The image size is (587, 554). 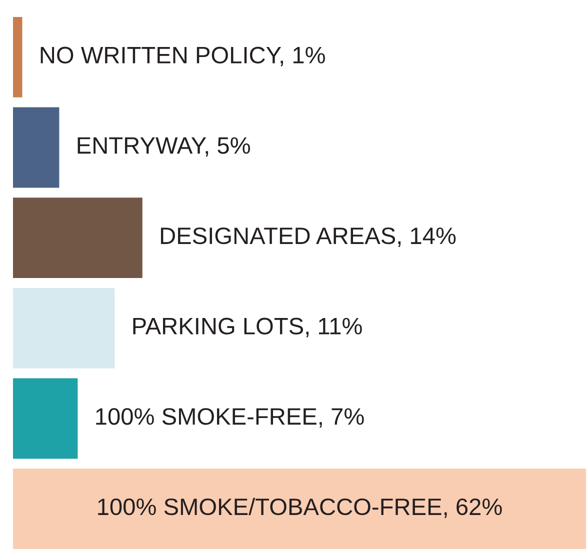 What do you see at coordinates (230, 418) in the screenshot?
I see `data-label: 100% SMOKE-FREE, 7%` at bounding box center [230, 418].